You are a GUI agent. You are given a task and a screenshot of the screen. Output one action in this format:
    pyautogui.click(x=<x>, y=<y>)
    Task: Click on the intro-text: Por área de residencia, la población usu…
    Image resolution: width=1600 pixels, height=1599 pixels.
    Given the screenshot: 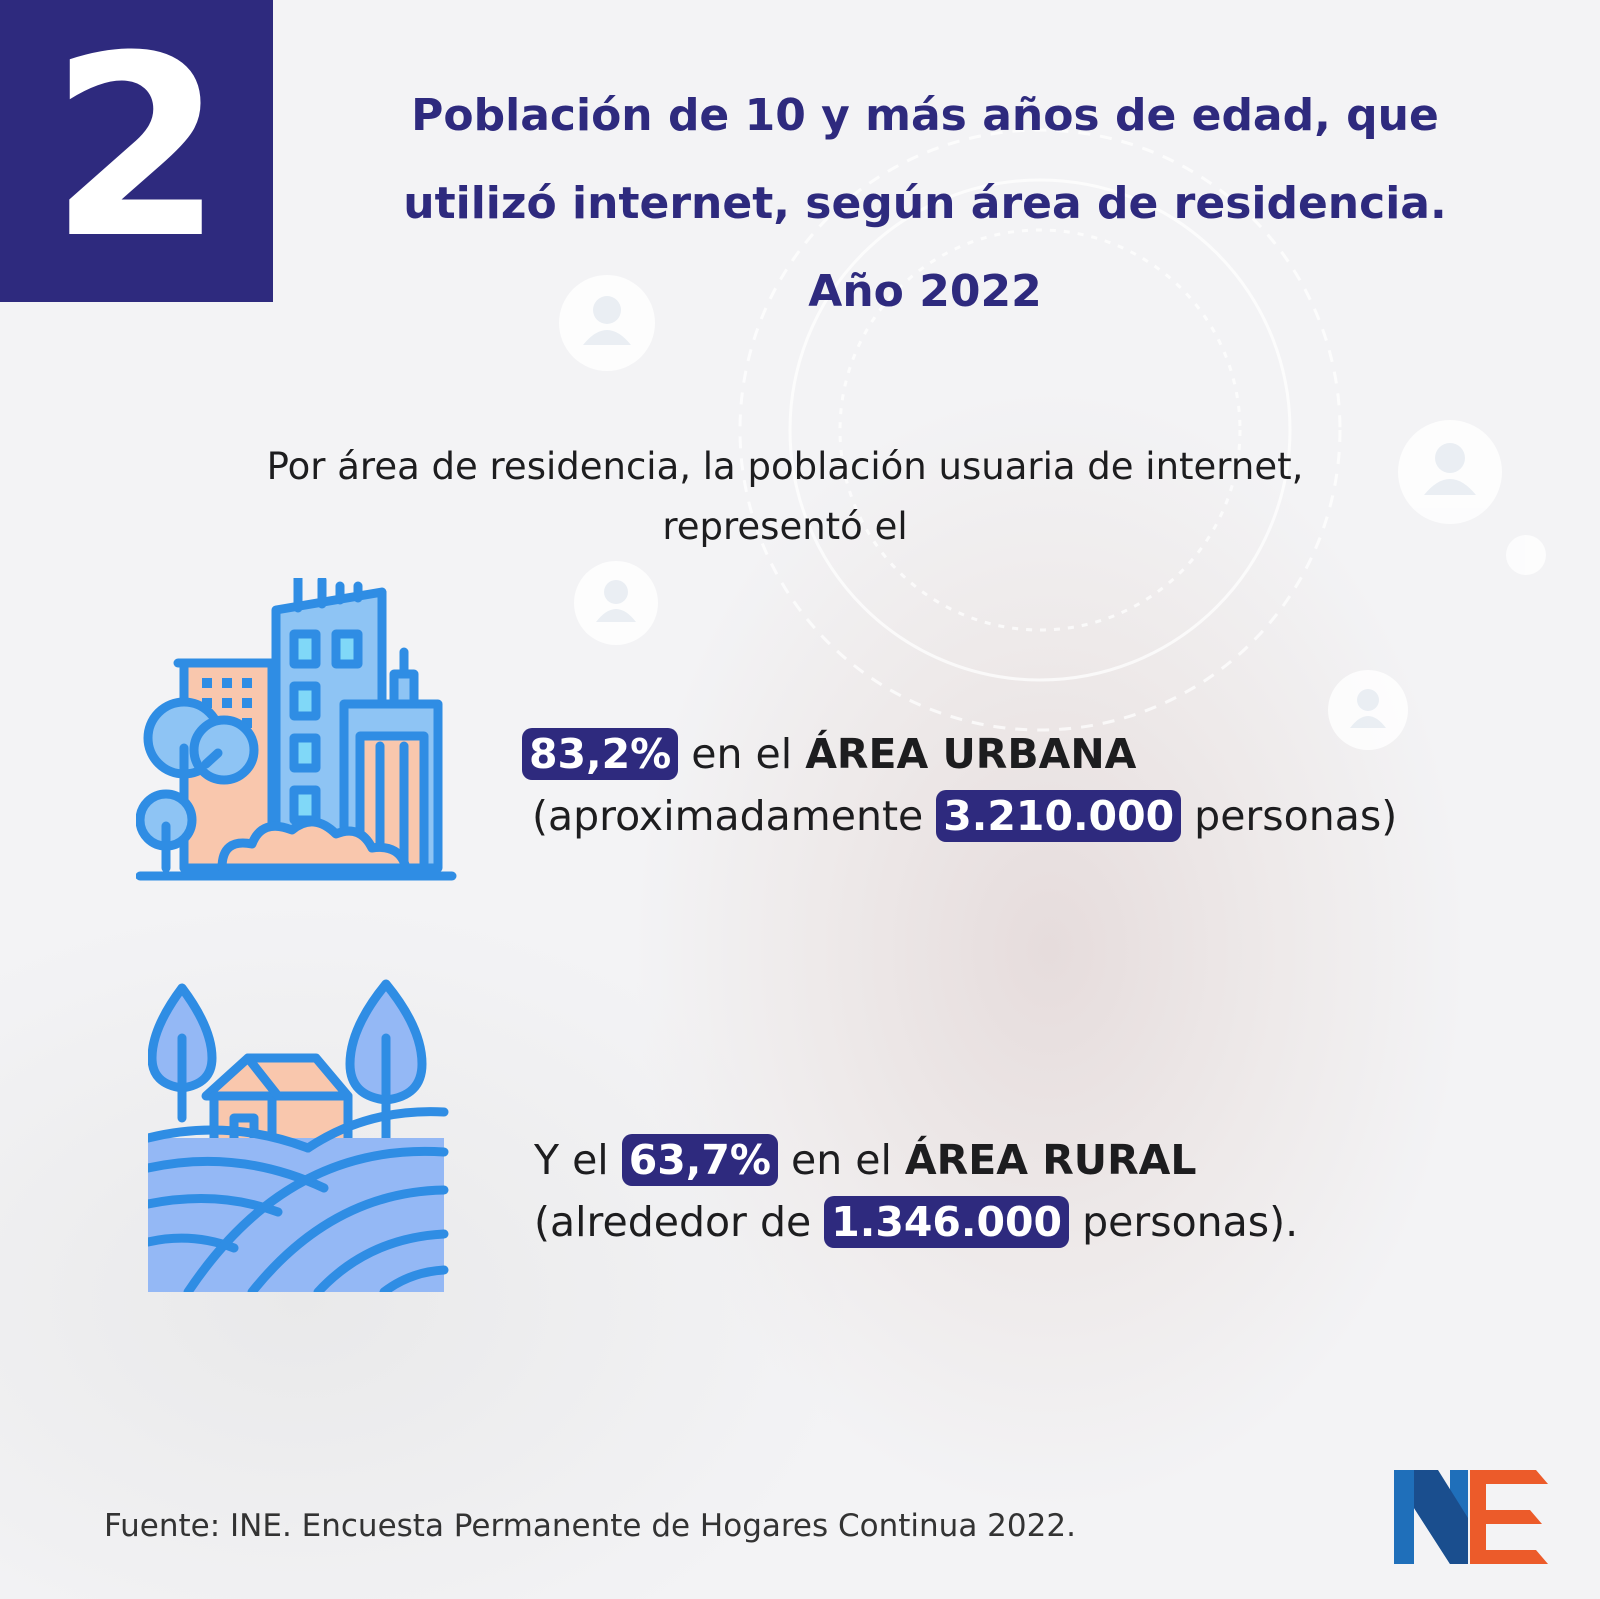 What is the action you would take?
    pyautogui.click(x=785, y=497)
    